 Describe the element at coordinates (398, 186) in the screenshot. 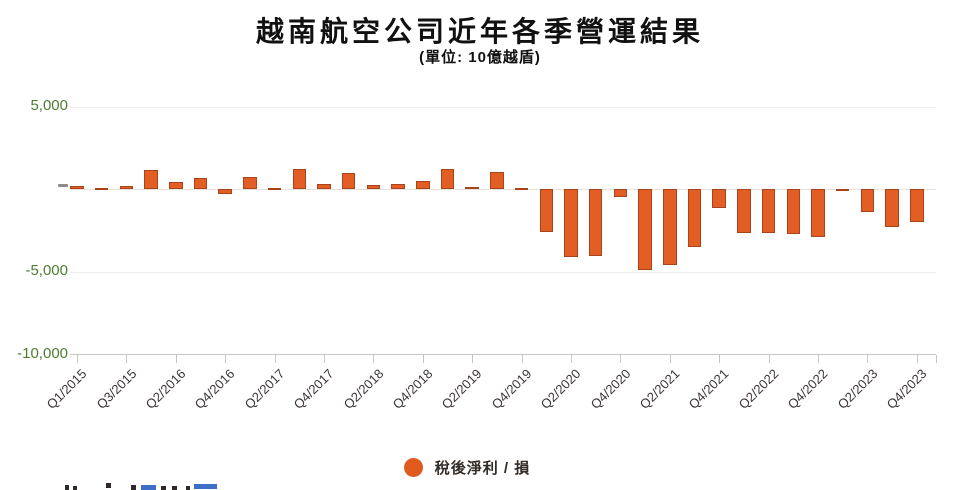

I see `bar-Q3/2018` at that location.